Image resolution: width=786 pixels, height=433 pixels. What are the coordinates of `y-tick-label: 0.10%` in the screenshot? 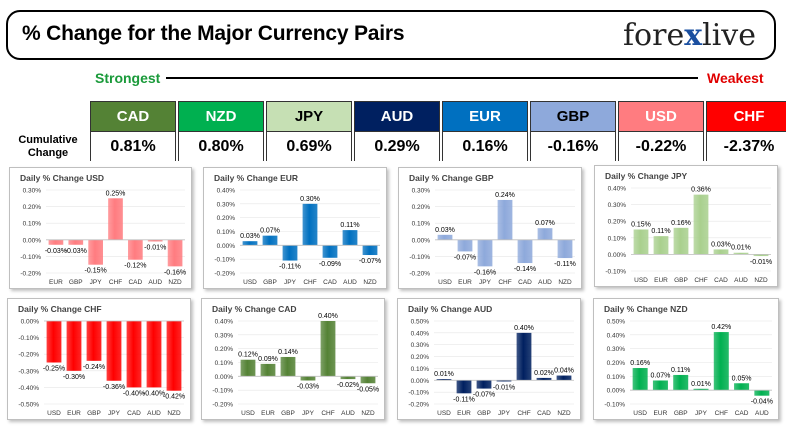 It's located at (32, 224).